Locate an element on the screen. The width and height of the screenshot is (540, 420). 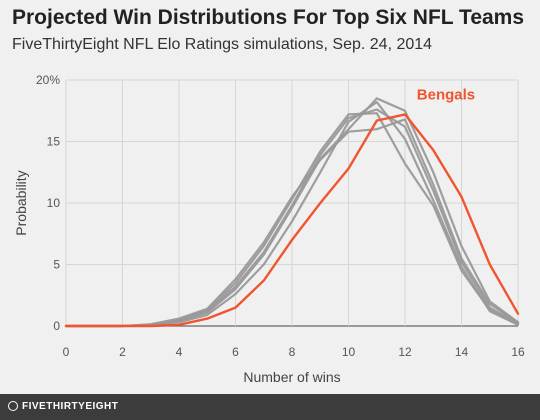
x-tick-label: 4 is located at coordinates (179, 352).